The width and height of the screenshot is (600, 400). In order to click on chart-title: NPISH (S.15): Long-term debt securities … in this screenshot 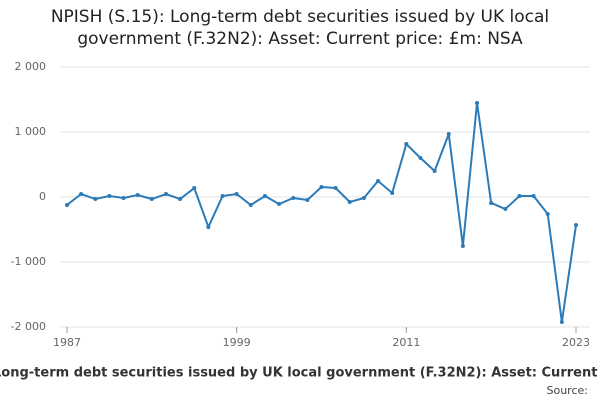, I will do `click(300, 28)`.